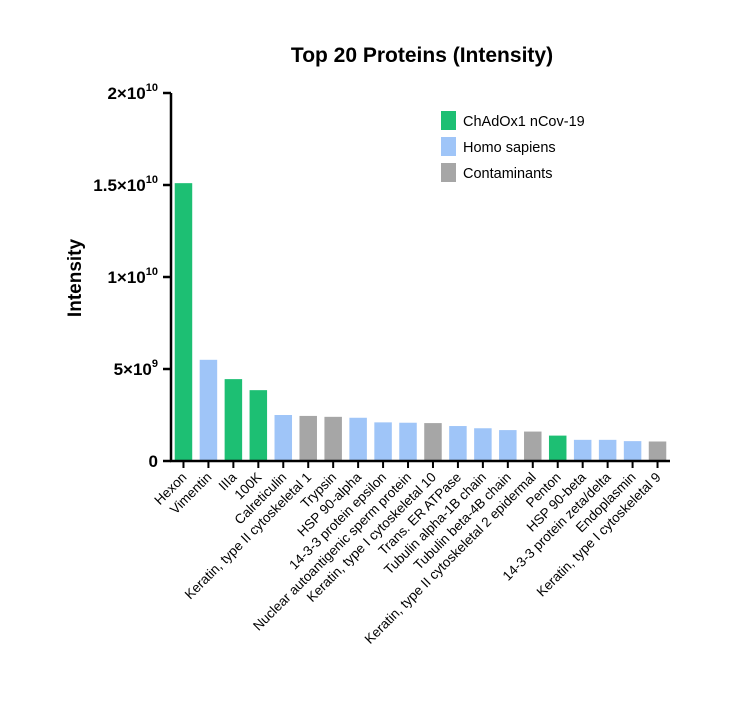 This screenshot has height=706, width=738. What do you see at coordinates (136, 368) in the screenshot?
I see `y-tick-label-1: 5×10⁹` at bounding box center [136, 368].